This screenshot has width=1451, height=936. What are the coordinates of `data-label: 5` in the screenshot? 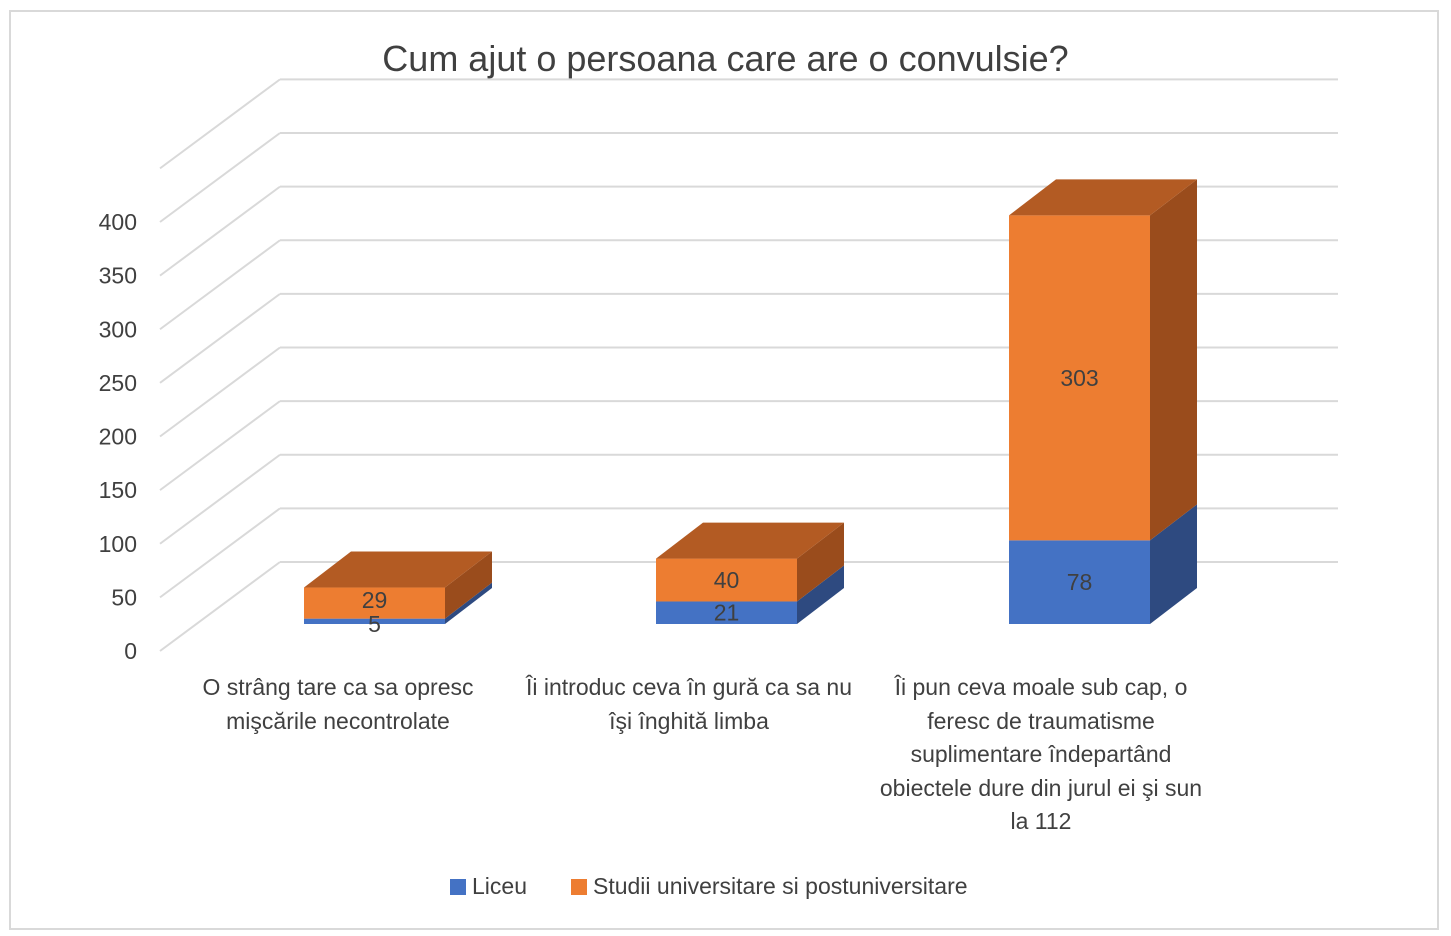 It's located at (374, 624).